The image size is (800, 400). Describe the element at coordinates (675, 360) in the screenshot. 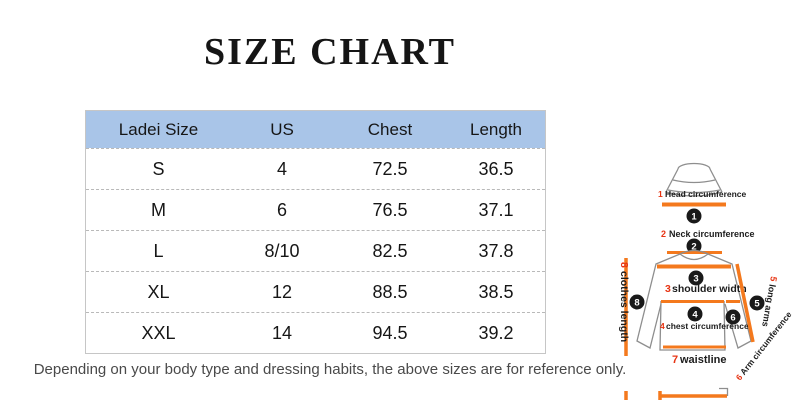

I see `label-7-num: 7` at that location.